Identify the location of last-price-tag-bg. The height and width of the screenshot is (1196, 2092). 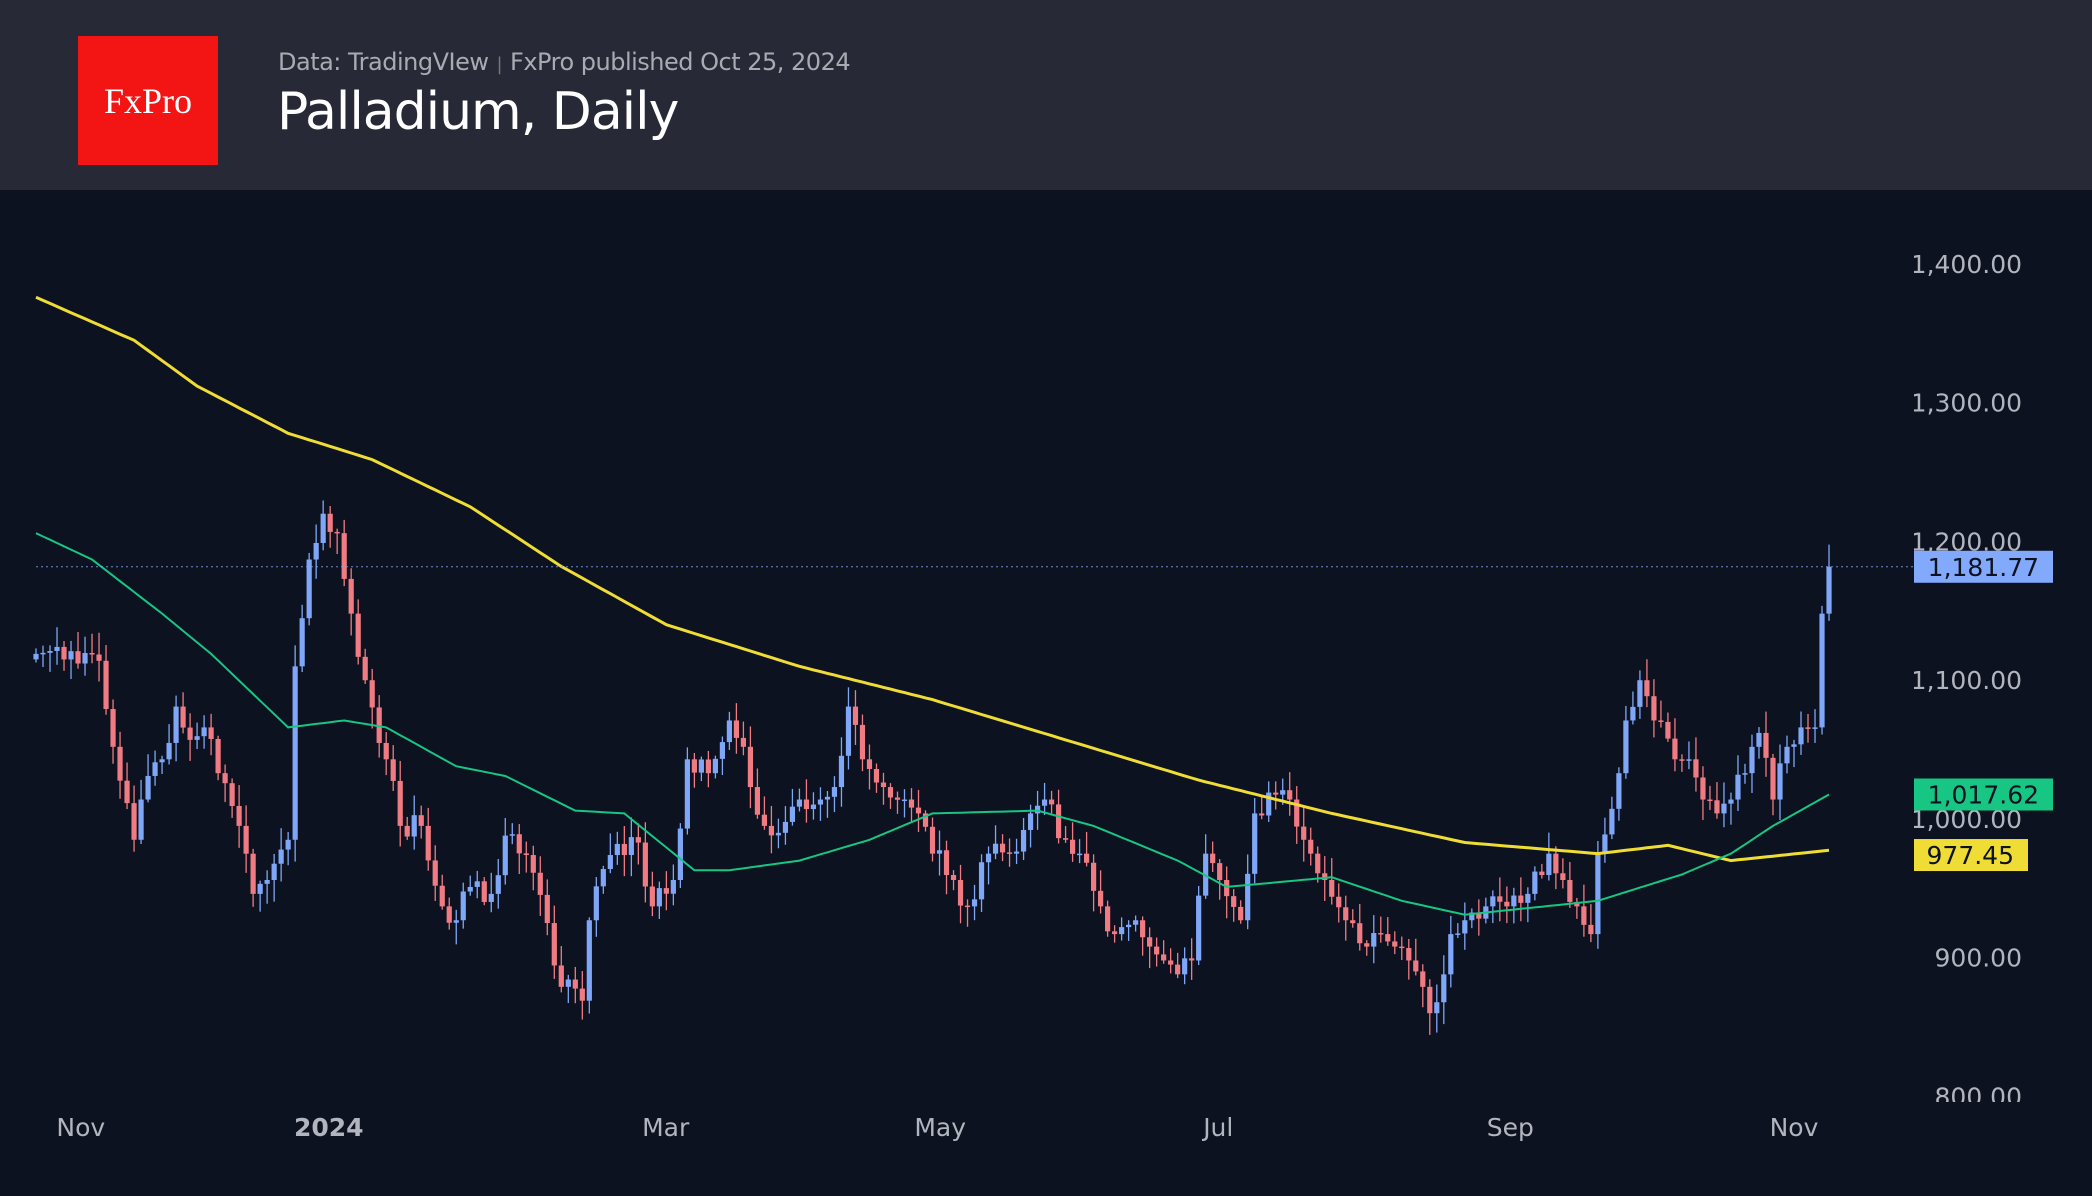
(1983, 566).